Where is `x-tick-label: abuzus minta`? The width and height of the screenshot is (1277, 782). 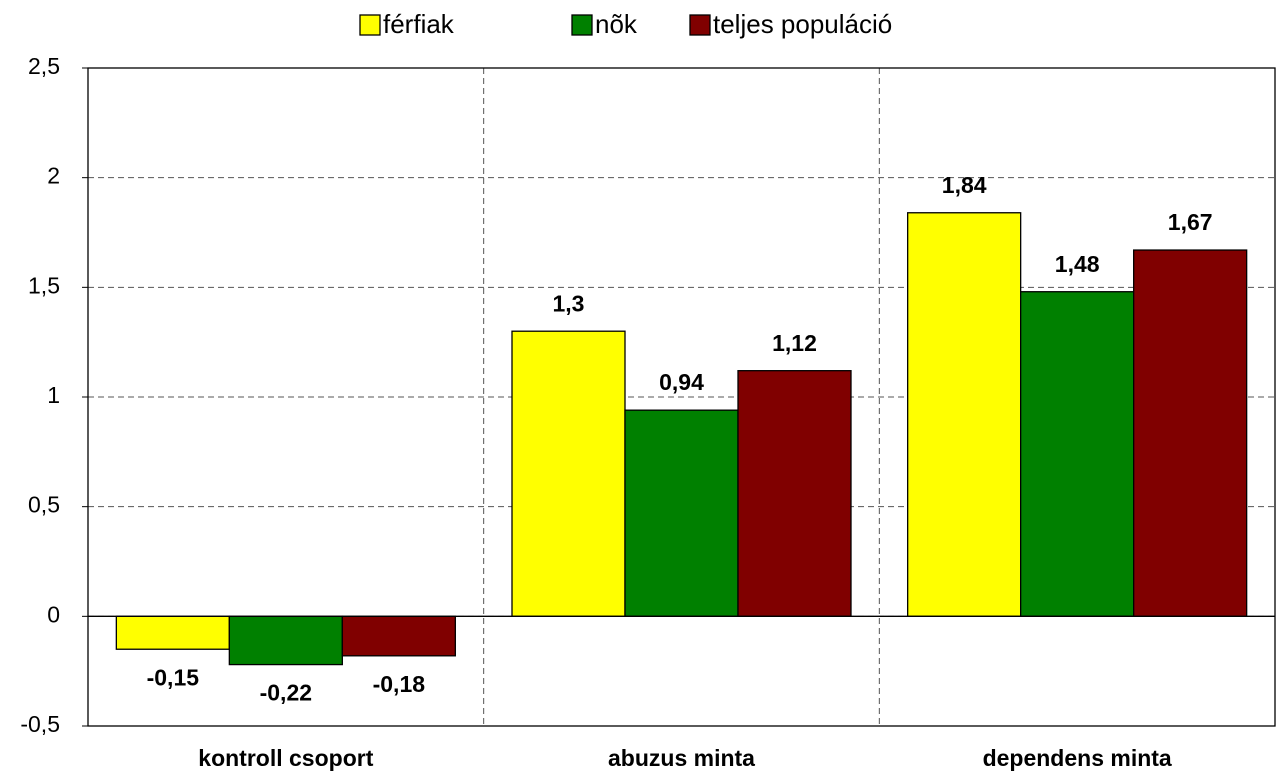 x-tick-label: abuzus minta is located at coordinates (681, 758).